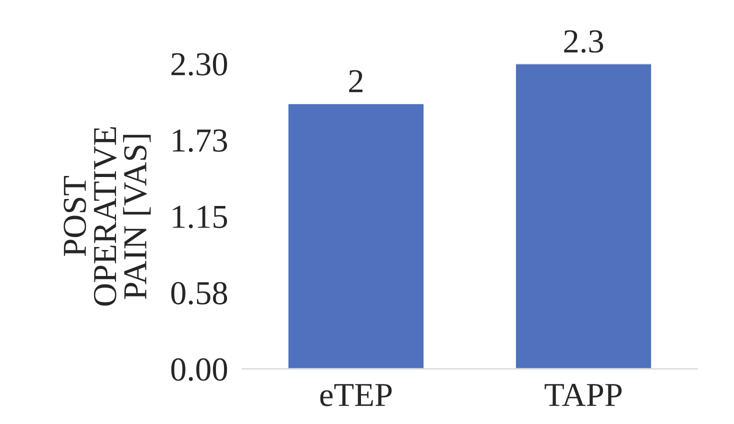  I want to click on y-tick-label: 0.00, so click(199, 369).